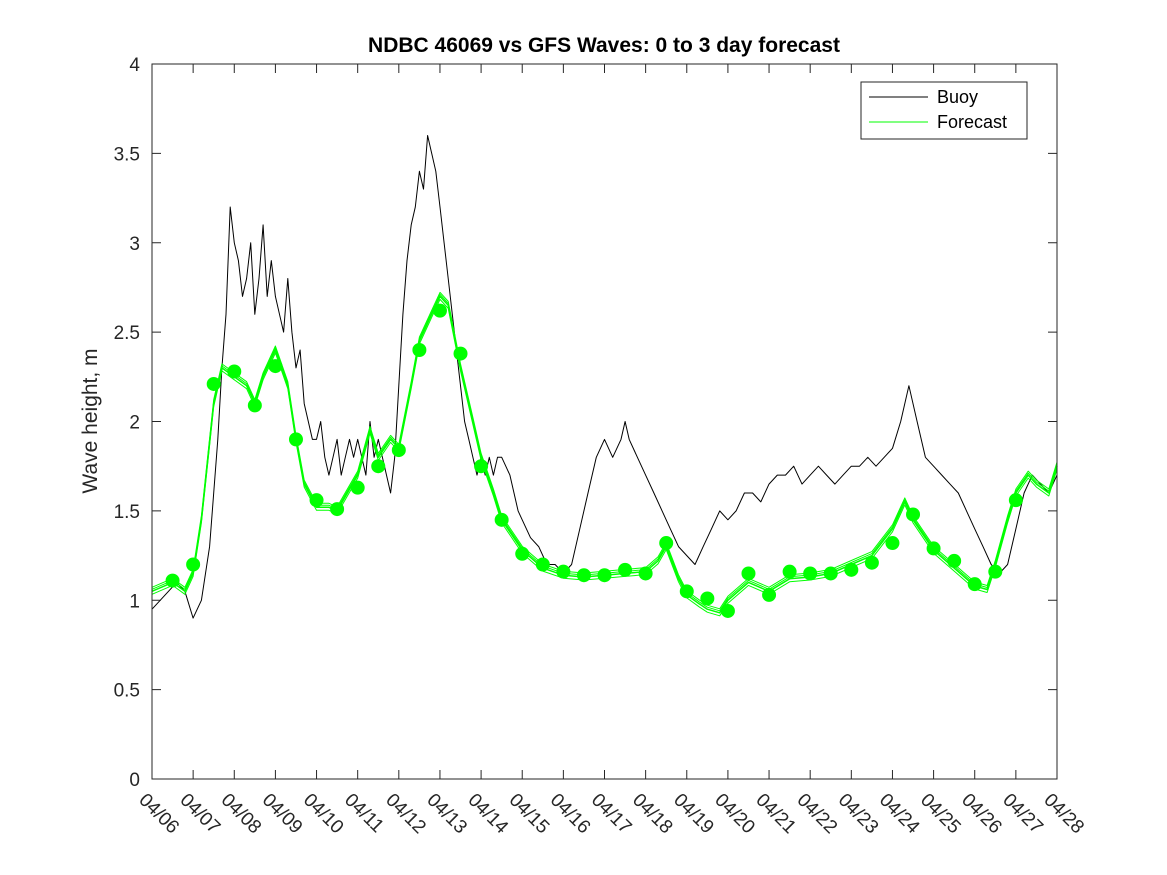 The height and width of the screenshot is (875, 1167). What do you see at coordinates (323, 814) in the screenshot?
I see `x-tick-label: 04/10` at bounding box center [323, 814].